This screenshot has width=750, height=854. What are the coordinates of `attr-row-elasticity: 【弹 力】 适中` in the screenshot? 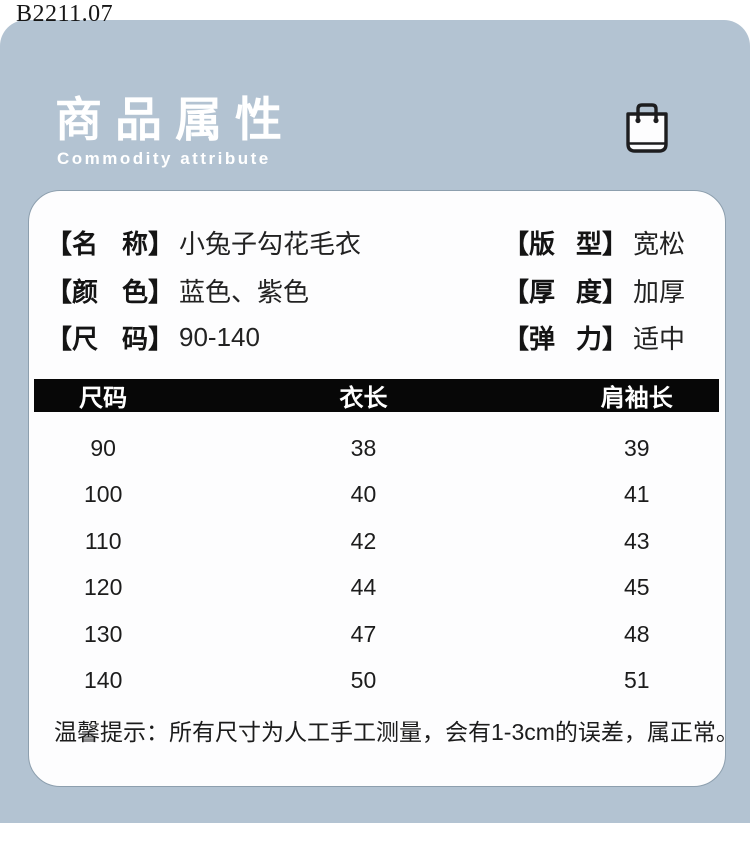 It's located at (594, 338).